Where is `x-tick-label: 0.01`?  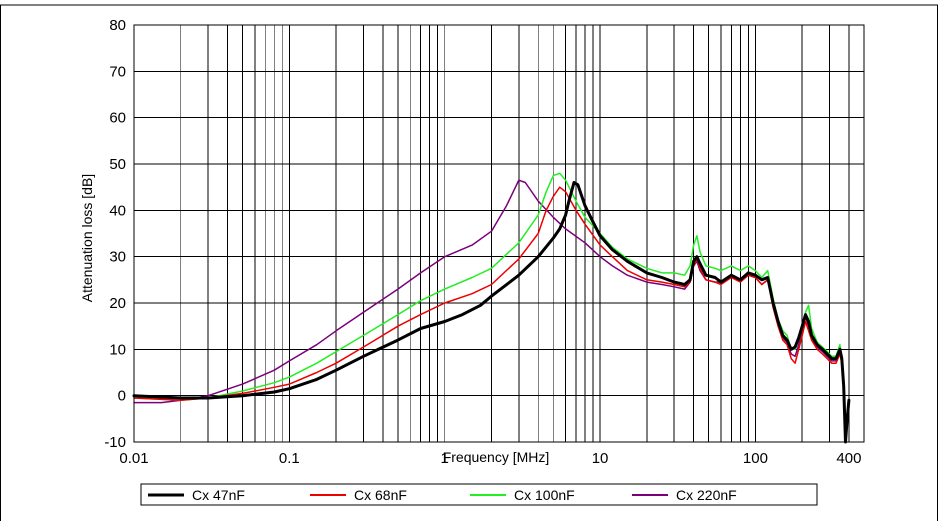
x-tick-label: 0.01 is located at coordinates (133, 458).